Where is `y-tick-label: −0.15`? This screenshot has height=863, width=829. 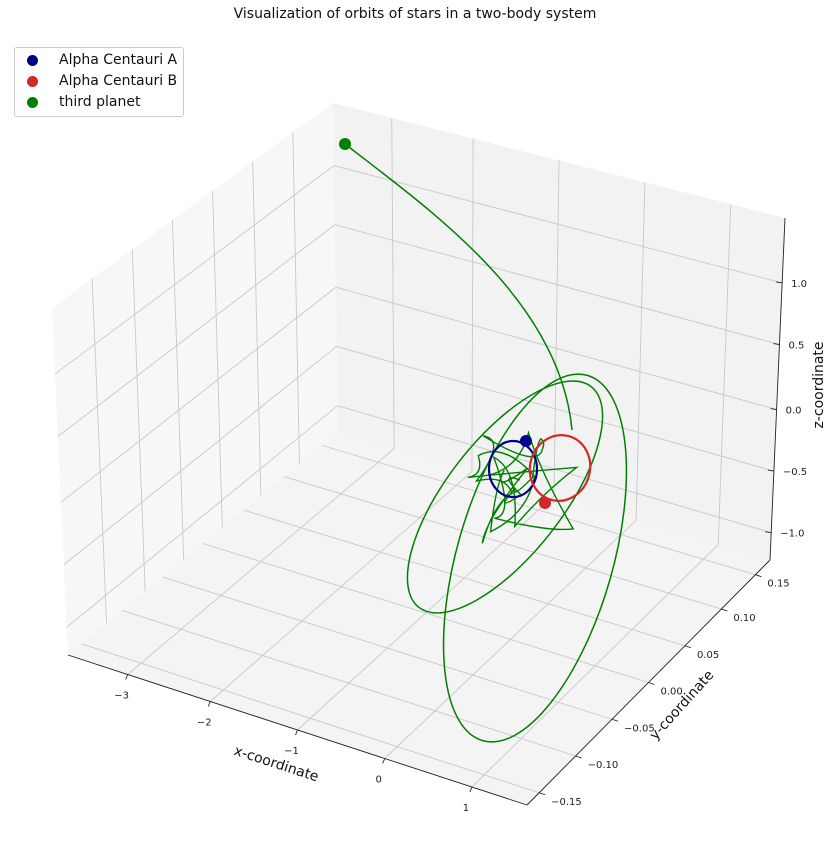 y-tick-label: −0.15 is located at coordinates (566, 802).